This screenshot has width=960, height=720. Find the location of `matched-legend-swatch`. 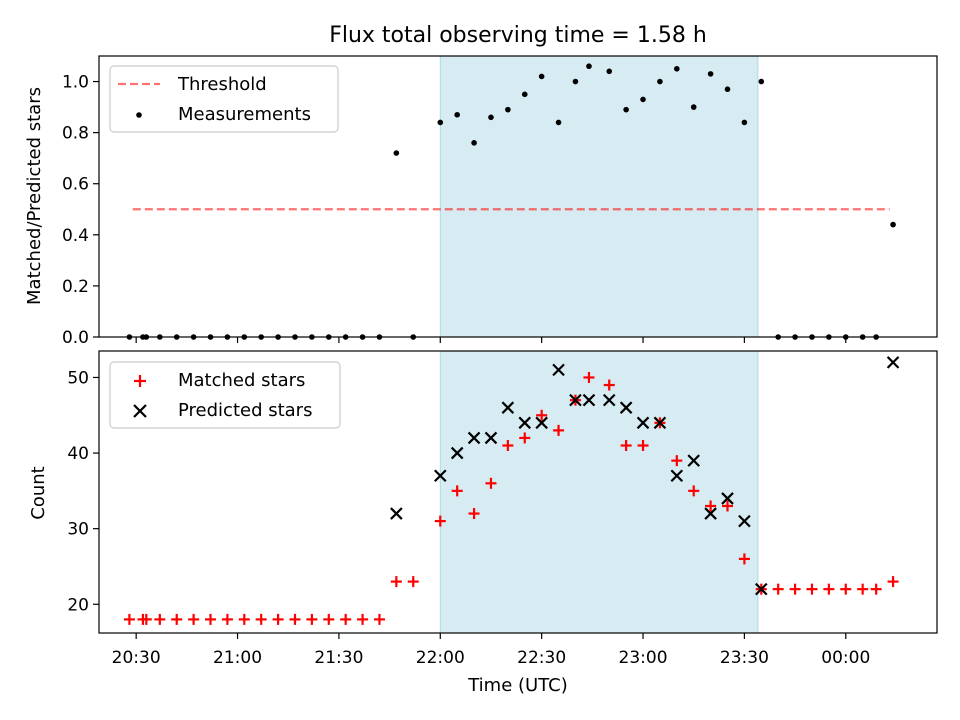

matched-legend-swatch is located at coordinates (140, 381).